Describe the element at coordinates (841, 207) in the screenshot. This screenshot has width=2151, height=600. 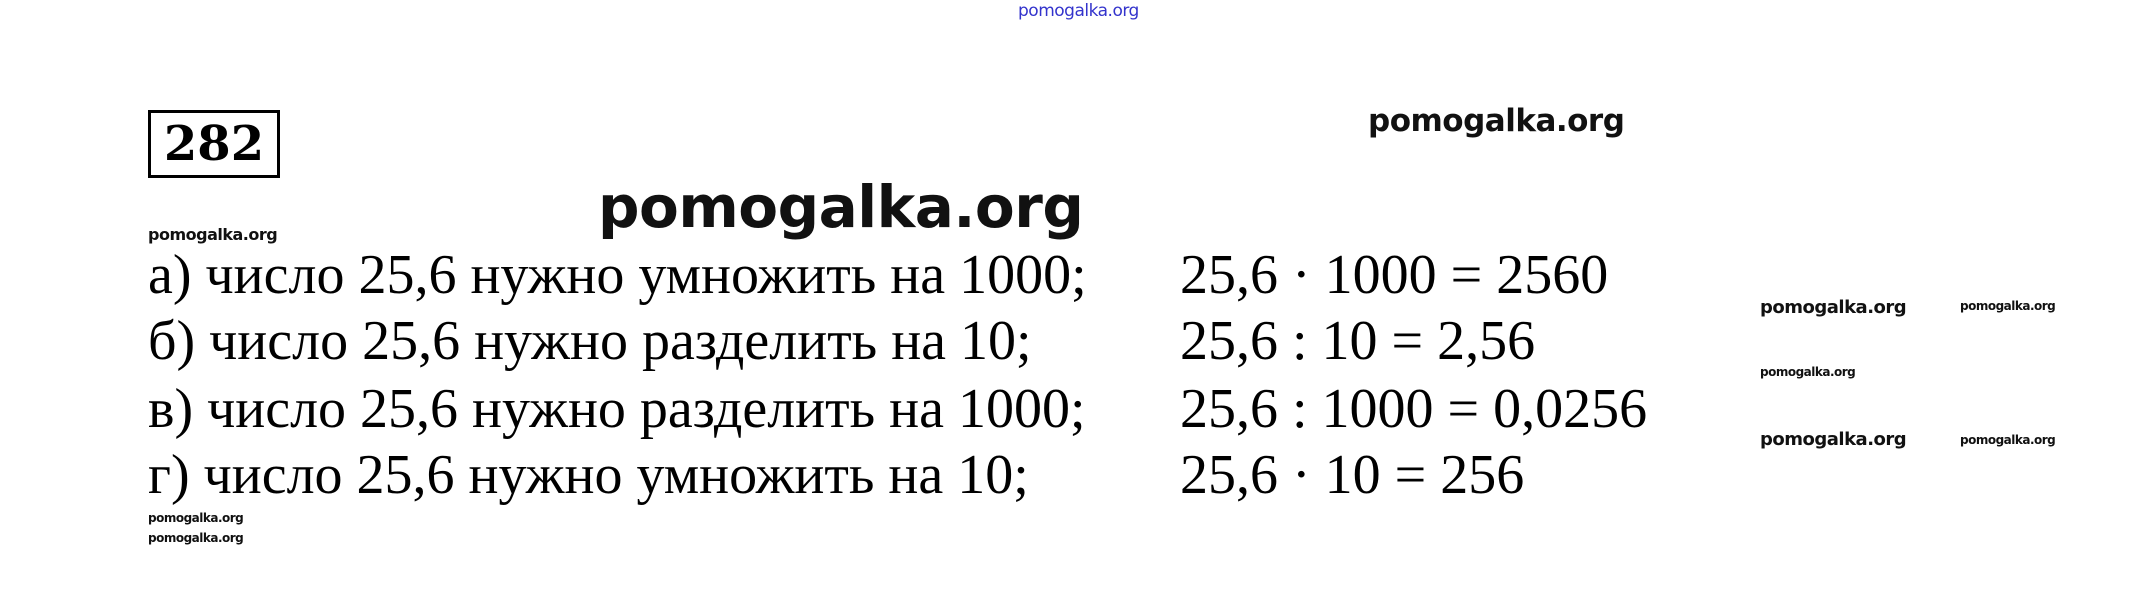
I see `watermark-center-large: pomogalka.org` at that location.